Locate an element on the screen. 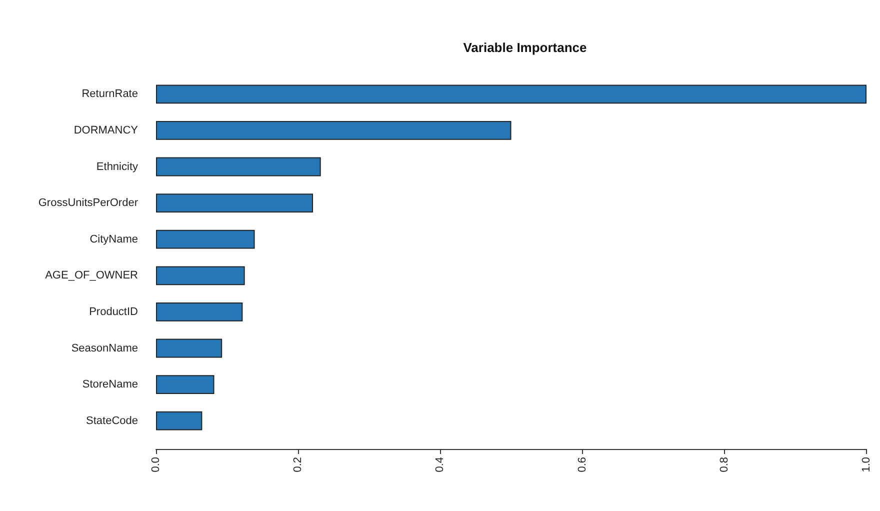 Image resolution: width=880 pixels, height=511 pixels. y-tick-label: Ethnicity is located at coordinates (117, 166).